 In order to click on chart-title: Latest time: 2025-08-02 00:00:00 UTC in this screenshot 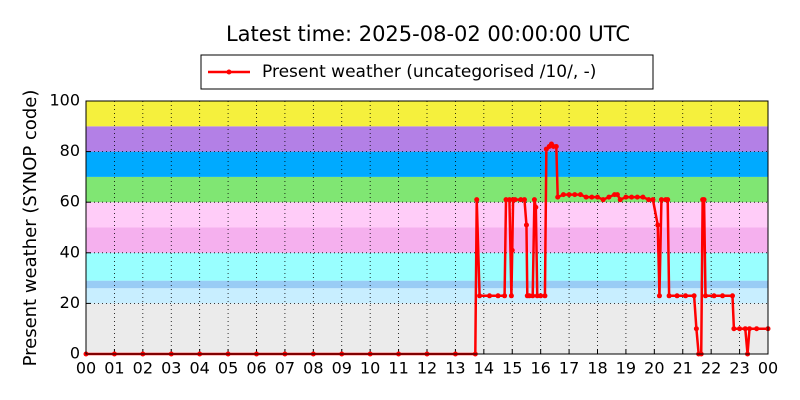, I will do `click(428, 34)`.